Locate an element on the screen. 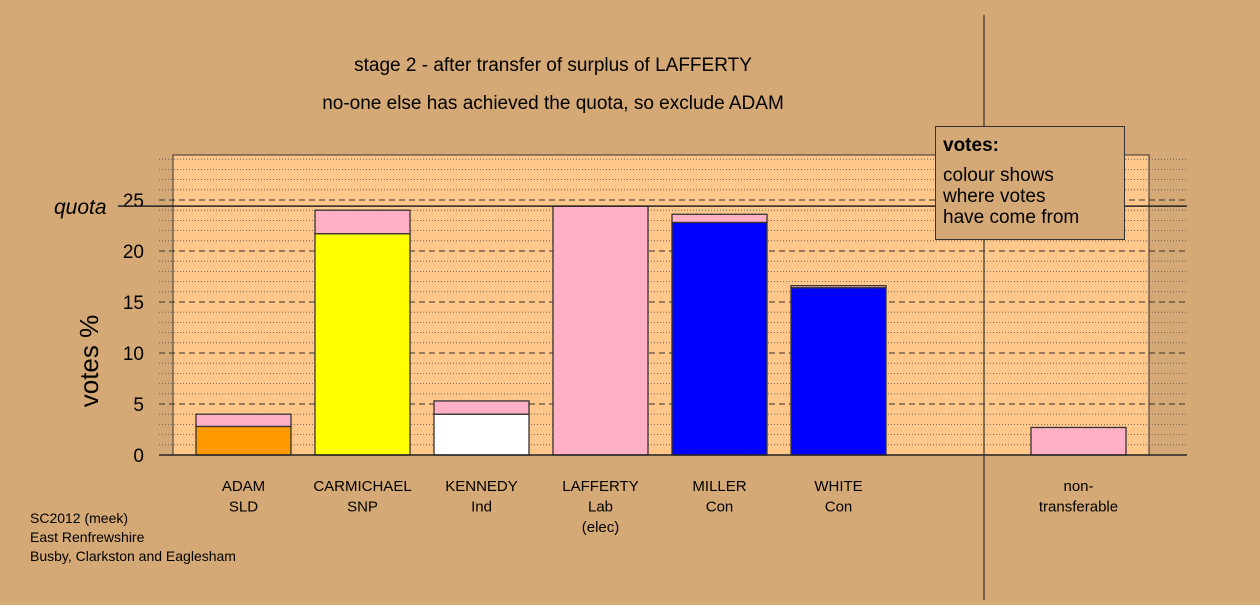 The width and height of the screenshot is (1260, 605). y-axis-label: votes % is located at coordinates (89, 361).